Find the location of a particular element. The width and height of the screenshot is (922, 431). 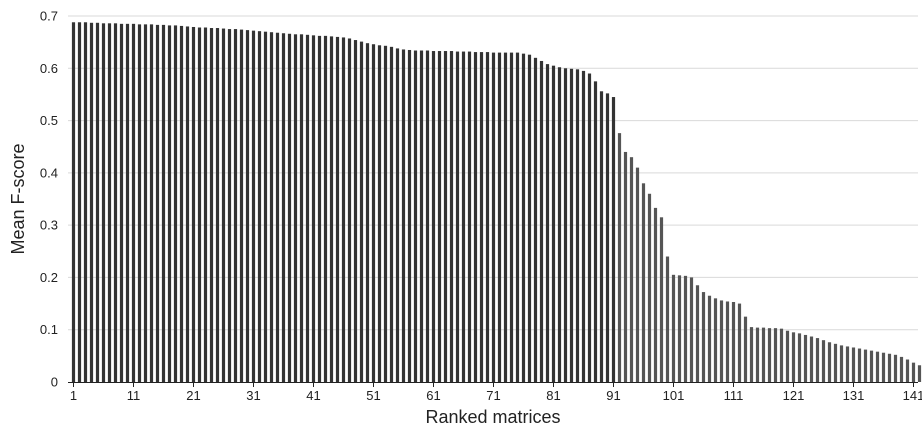

x-tick-label: 101 is located at coordinates (674, 395).